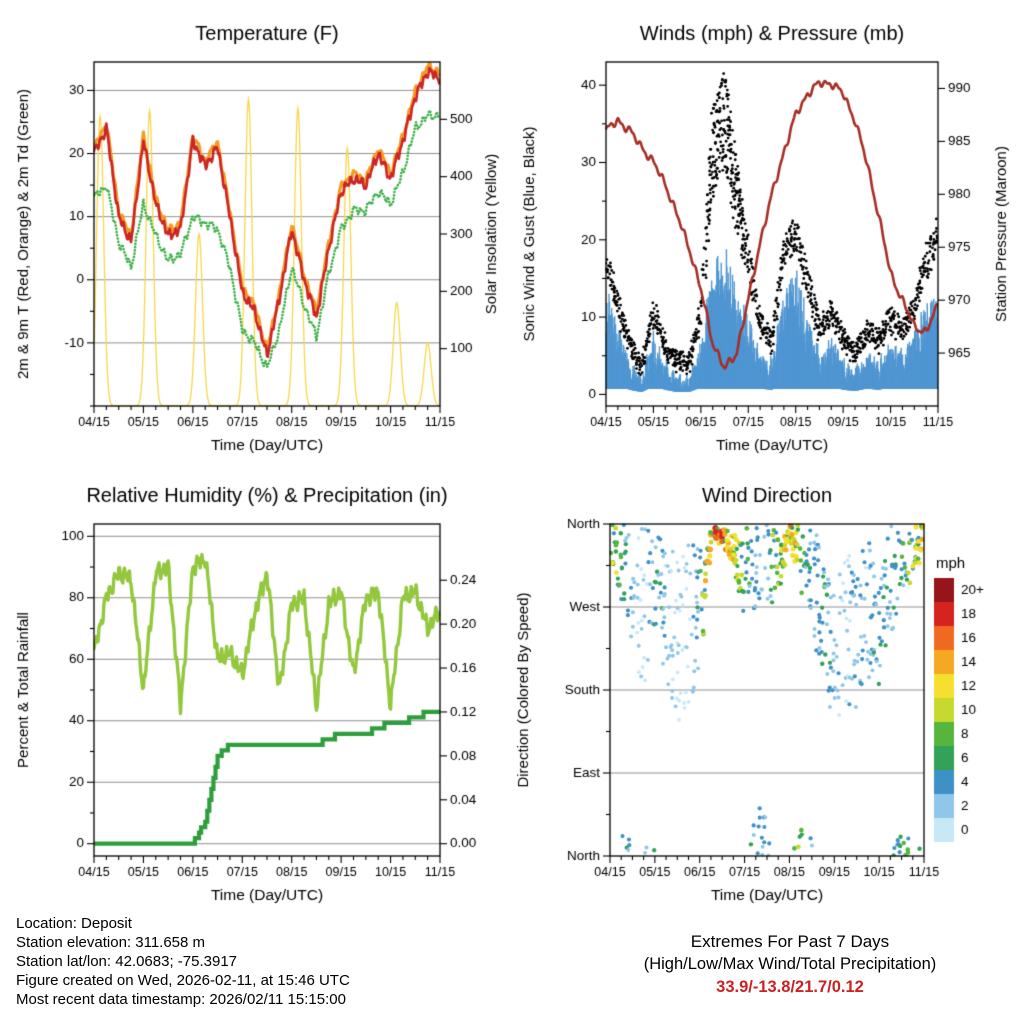  What do you see at coordinates (111, 942) in the screenshot?
I see `station-elevation: Station elevation: 311.658 m` at bounding box center [111, 942].